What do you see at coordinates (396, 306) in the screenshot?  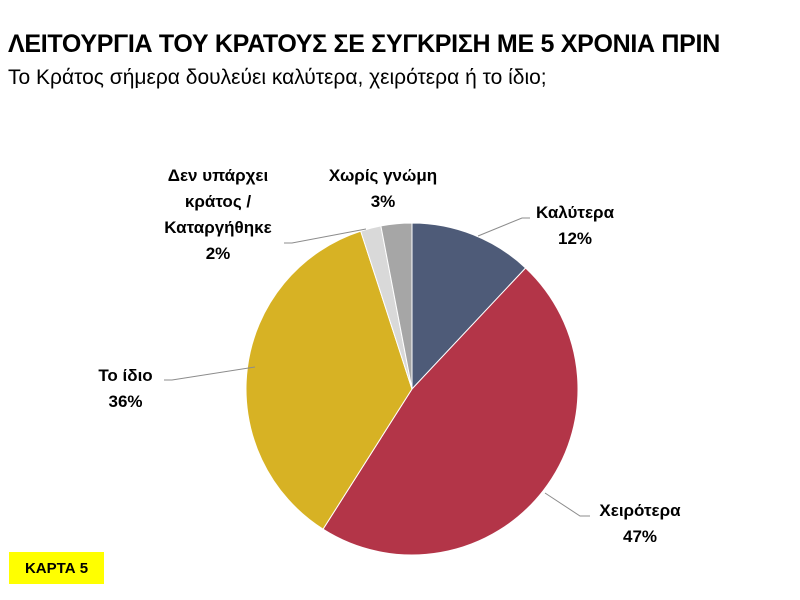 I see `pie-slice-noopinion` at bounding box center [396, 306].